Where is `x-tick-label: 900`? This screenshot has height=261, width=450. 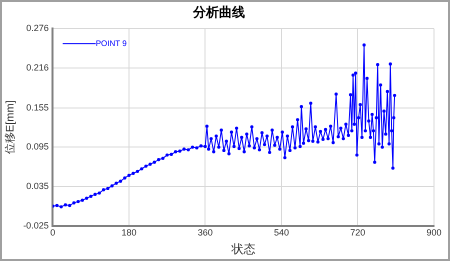 x-tick-label: 900 is located at coordinates (434, 233).